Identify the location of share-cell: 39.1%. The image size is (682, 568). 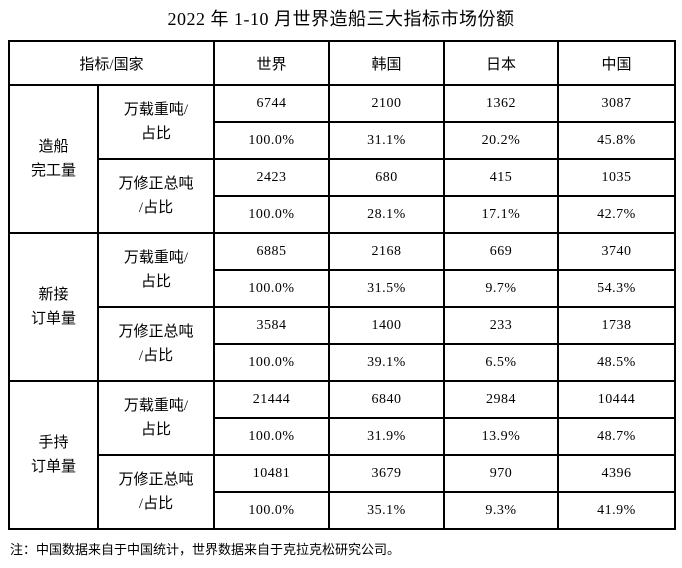
(387, 362).